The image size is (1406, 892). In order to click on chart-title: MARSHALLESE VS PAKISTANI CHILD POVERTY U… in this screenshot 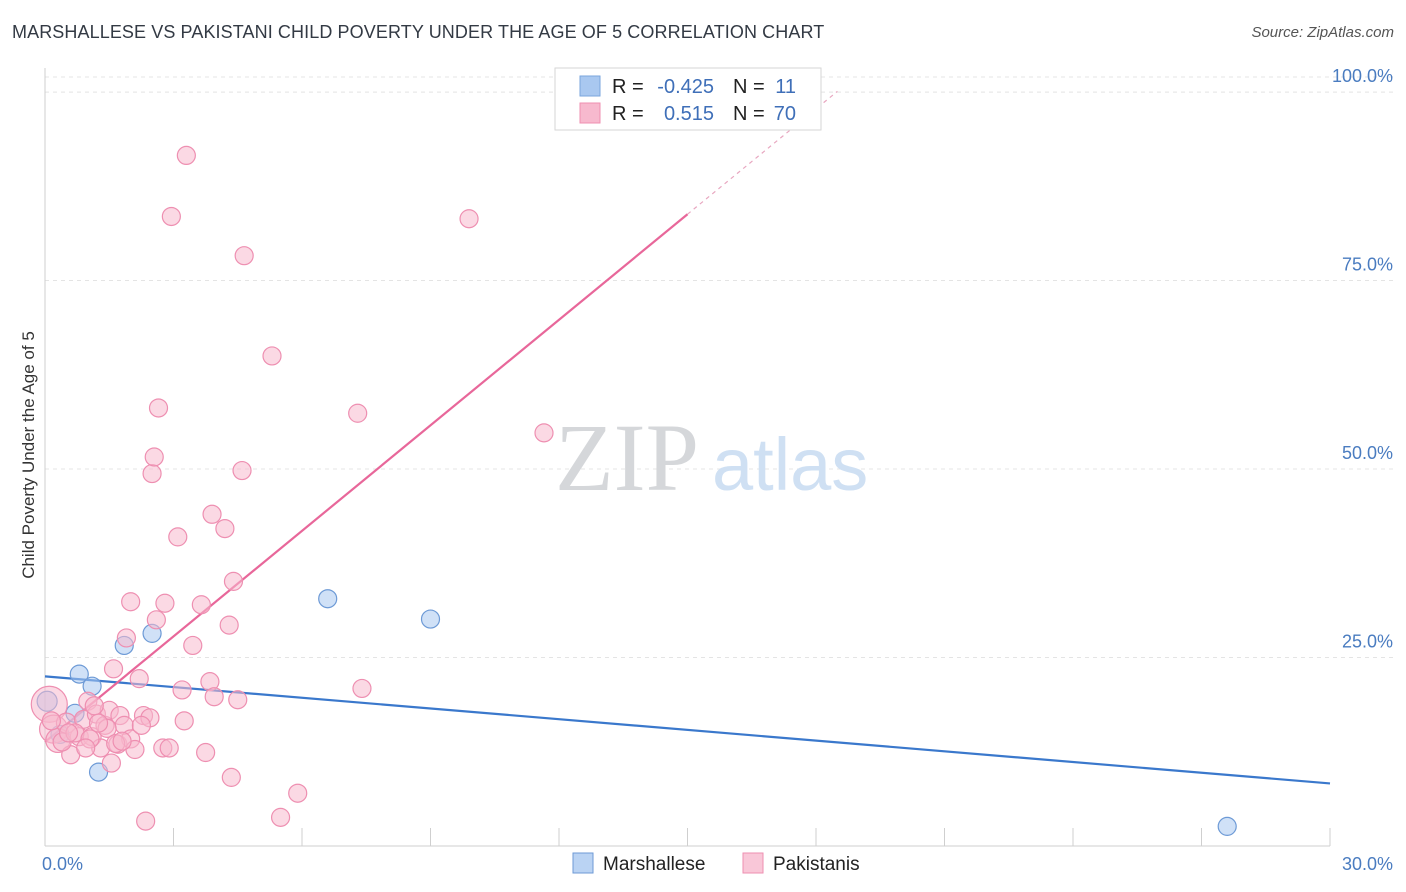, I will do `click(418, 32)`.